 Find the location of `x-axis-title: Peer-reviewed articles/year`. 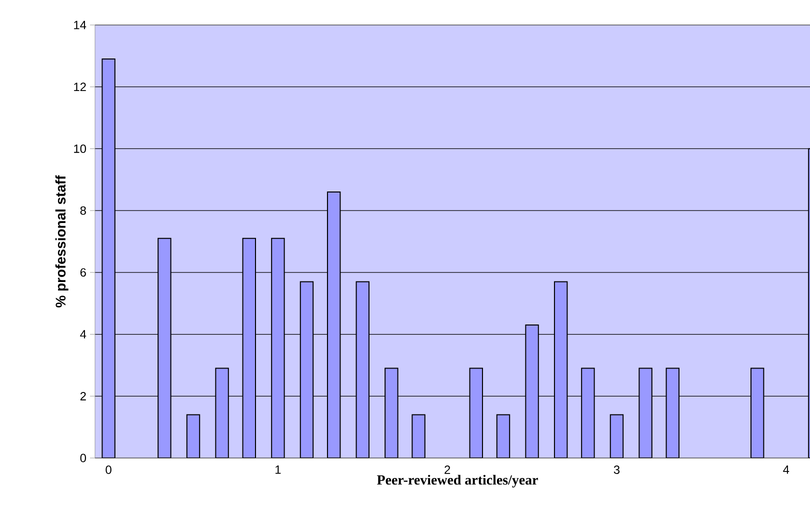

x-axis-title: Peer-reviewed articles/year is located at coordinates (457, 481).